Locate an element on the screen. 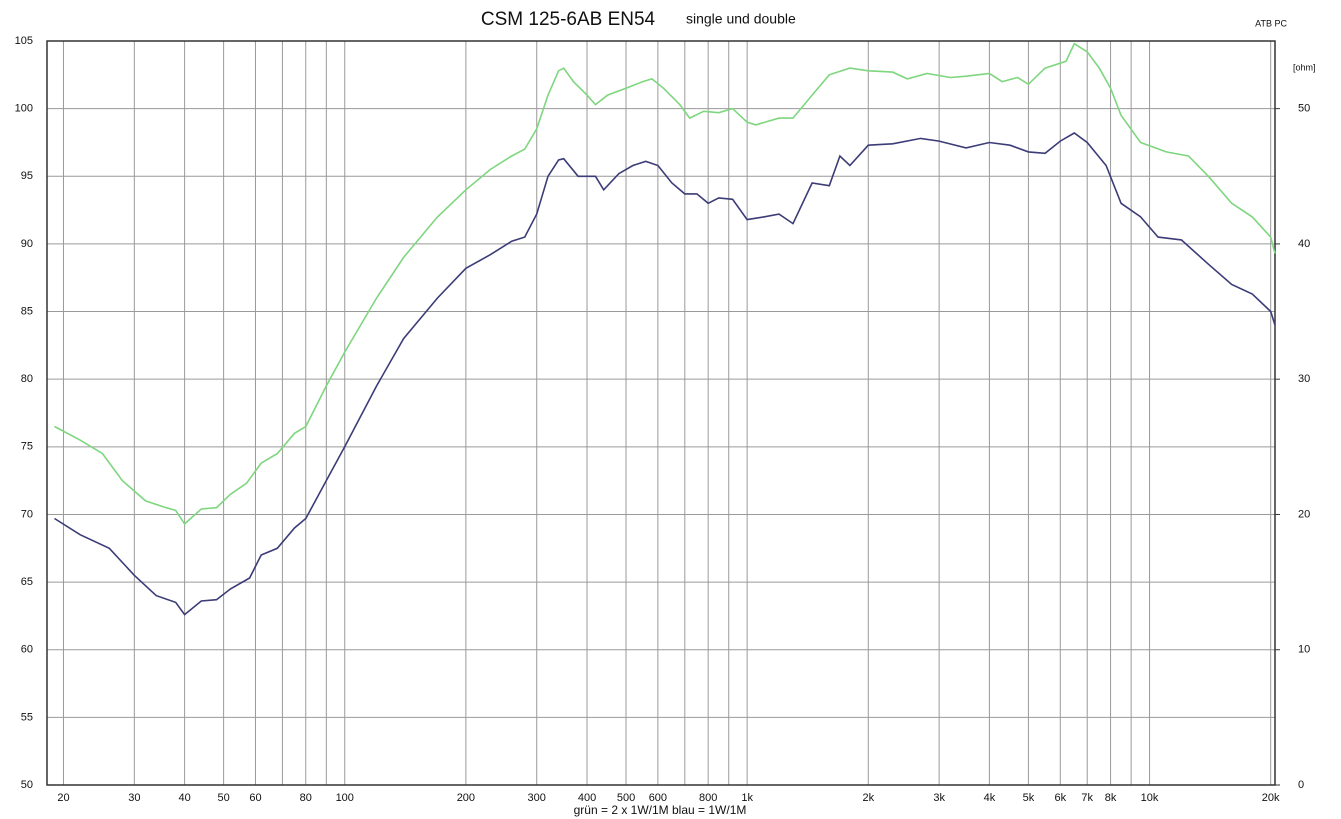 The height and width of the screenshot is (819, 1341). y-tick-label: 70 is located at coordinates (27, 514).